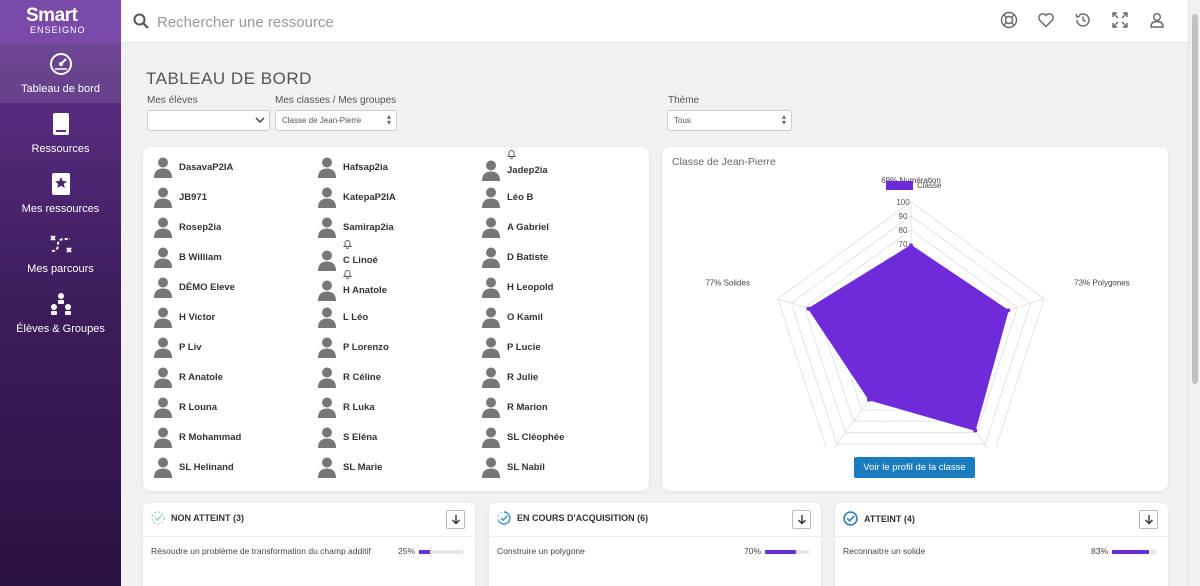 This screenshot has height=586, width=1200. What do you see at coordinates (536, 437) in the screenshot?
I see `student-name: SL Cléophée` at bounding box center [536, 437].